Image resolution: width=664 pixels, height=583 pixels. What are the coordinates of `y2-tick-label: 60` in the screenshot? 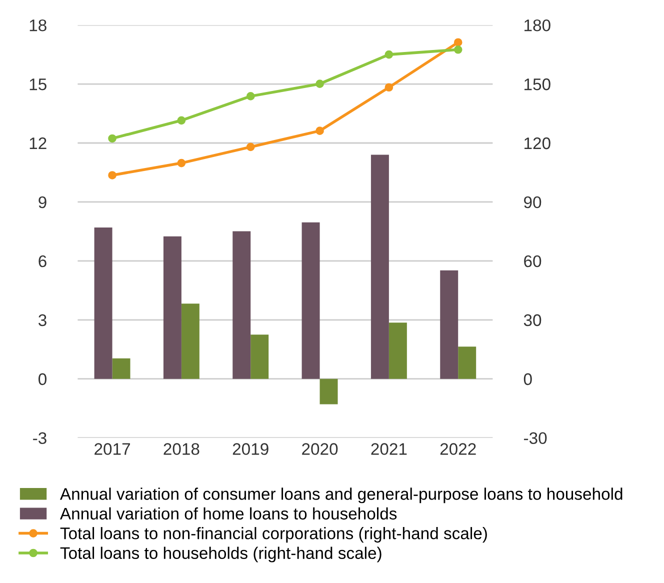 It's located at (533, 261).